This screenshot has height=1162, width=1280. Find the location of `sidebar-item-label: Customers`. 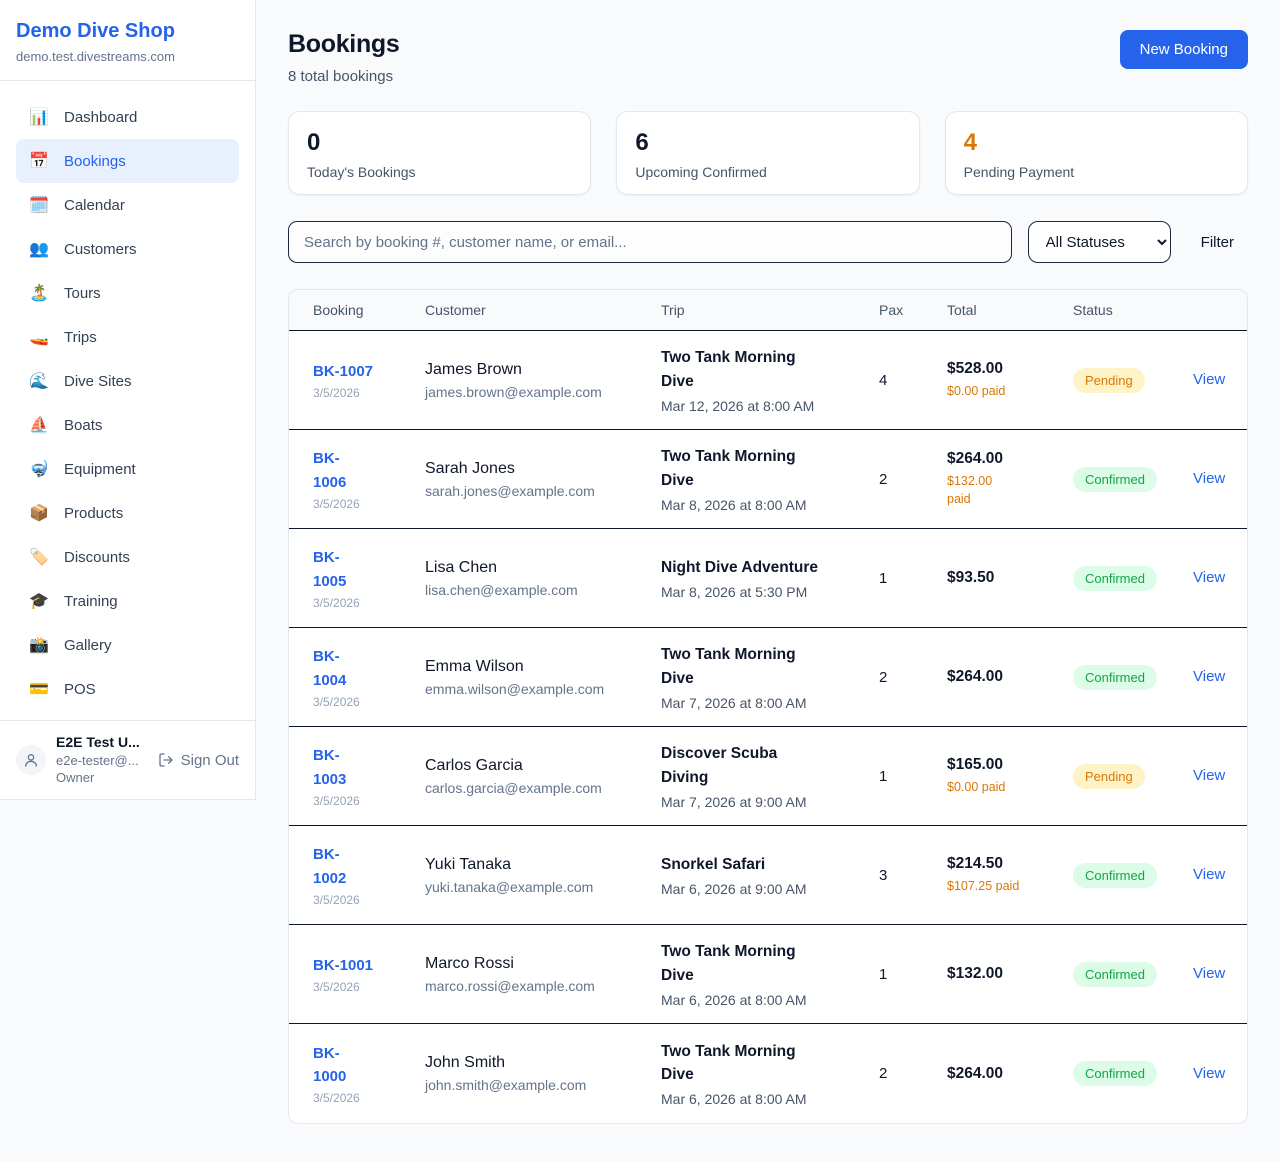

sidebar-item-label: Customers is located at coordinates (100, 249).